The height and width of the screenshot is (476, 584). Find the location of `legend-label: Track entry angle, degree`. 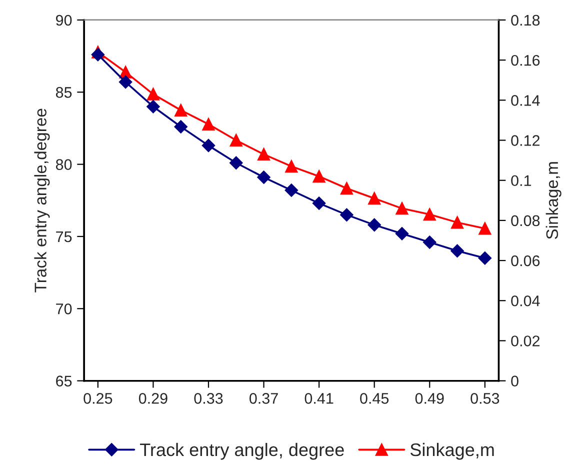

legend-label: Track entry angle, degree is located at coordinates (242, 451).